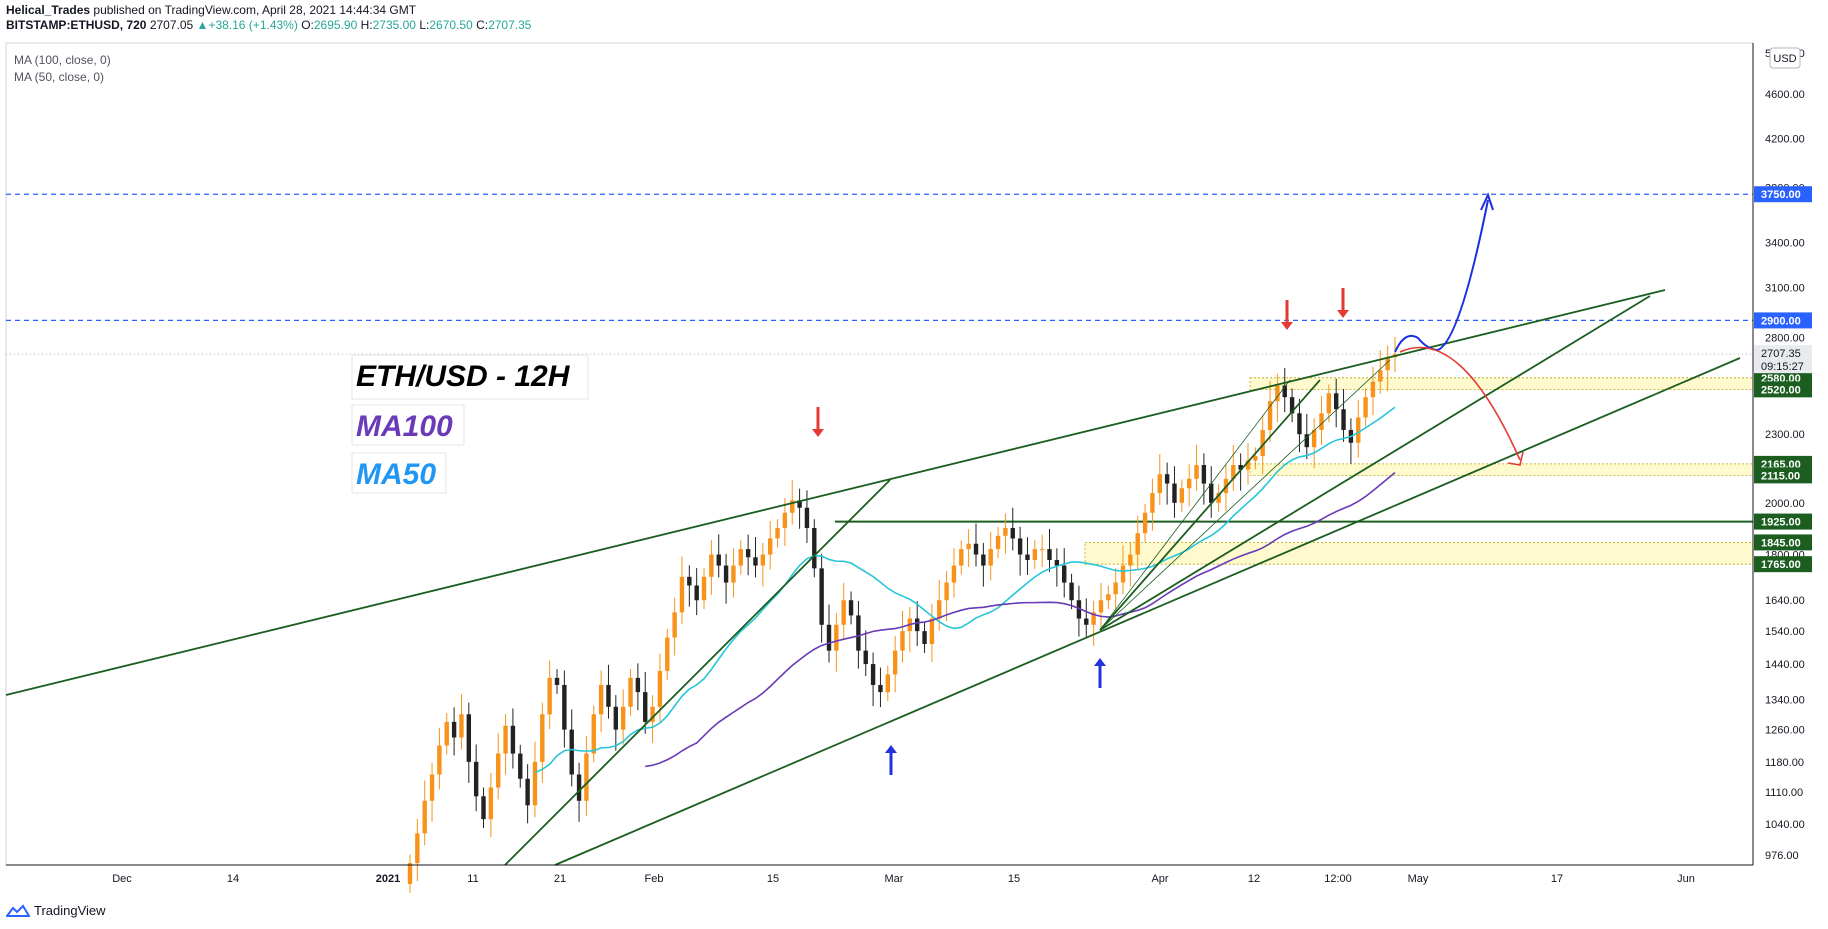 This screenshot has height=929, width=1828. What do you see at coordinates (1785, 601) in the screenshot?
I see `price-tick-label: 1640.00` at bounding box center [1785, 601].